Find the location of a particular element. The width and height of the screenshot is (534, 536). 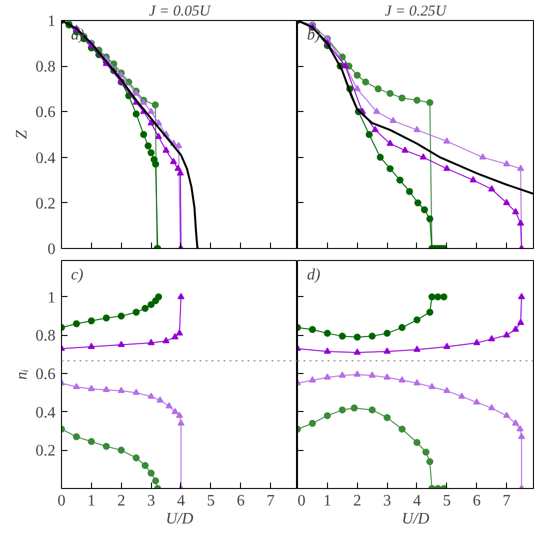

y-axis-title: Z is located at coordinates (22, 133).